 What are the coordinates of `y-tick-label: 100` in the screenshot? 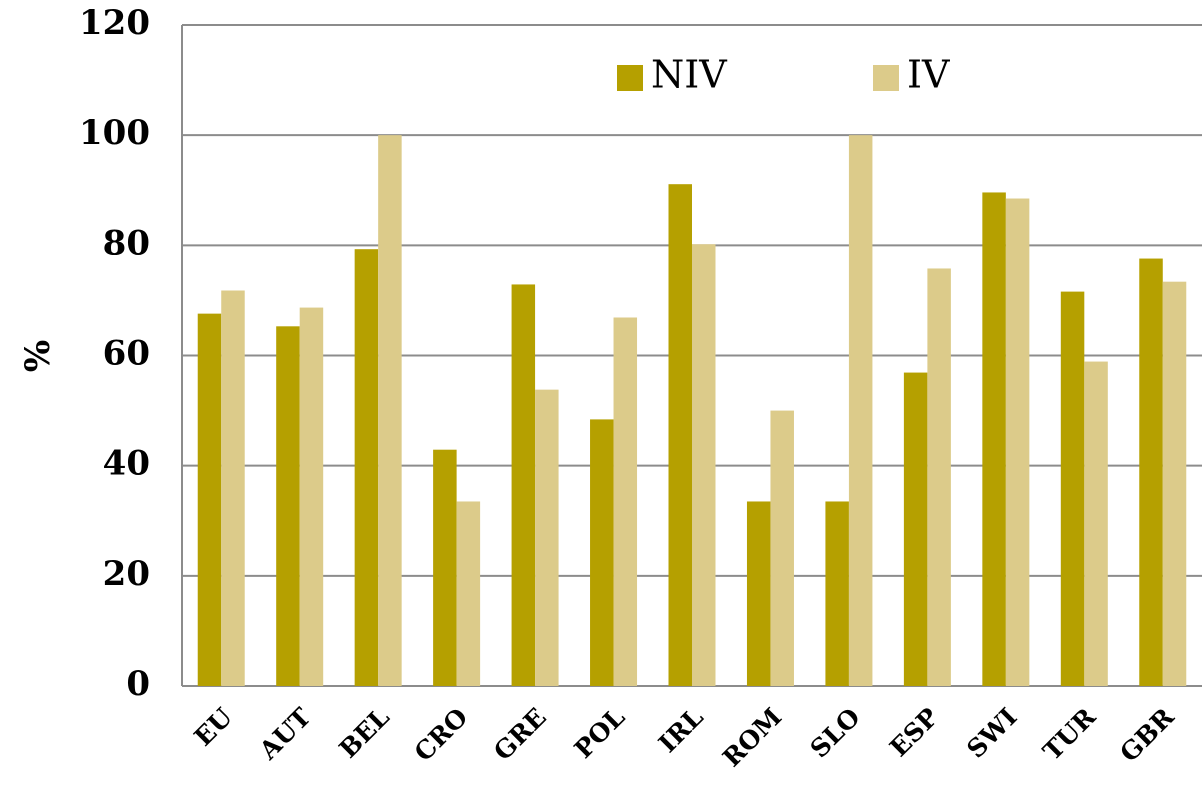 It's located at (114, 133).